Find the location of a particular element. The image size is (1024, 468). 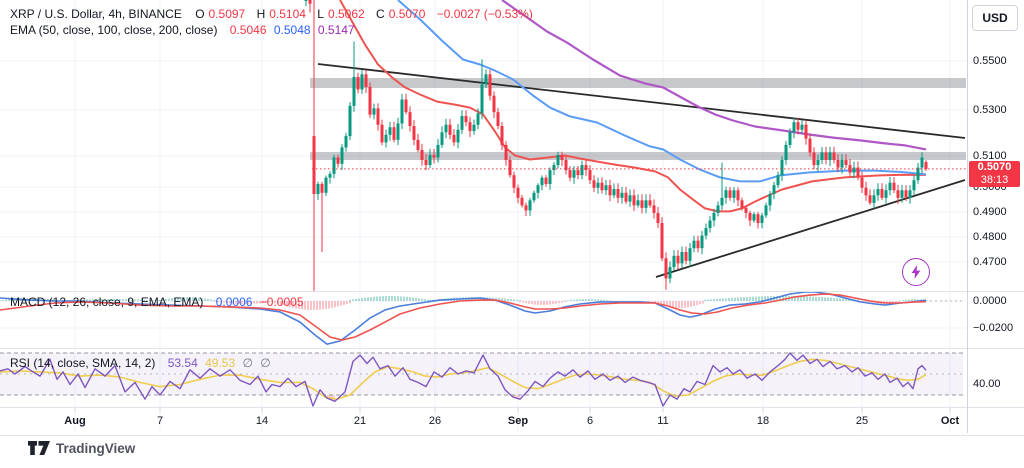

ema-label: EMA (50, close, 100, close, 200, close) is located at coordinates (114, 30).